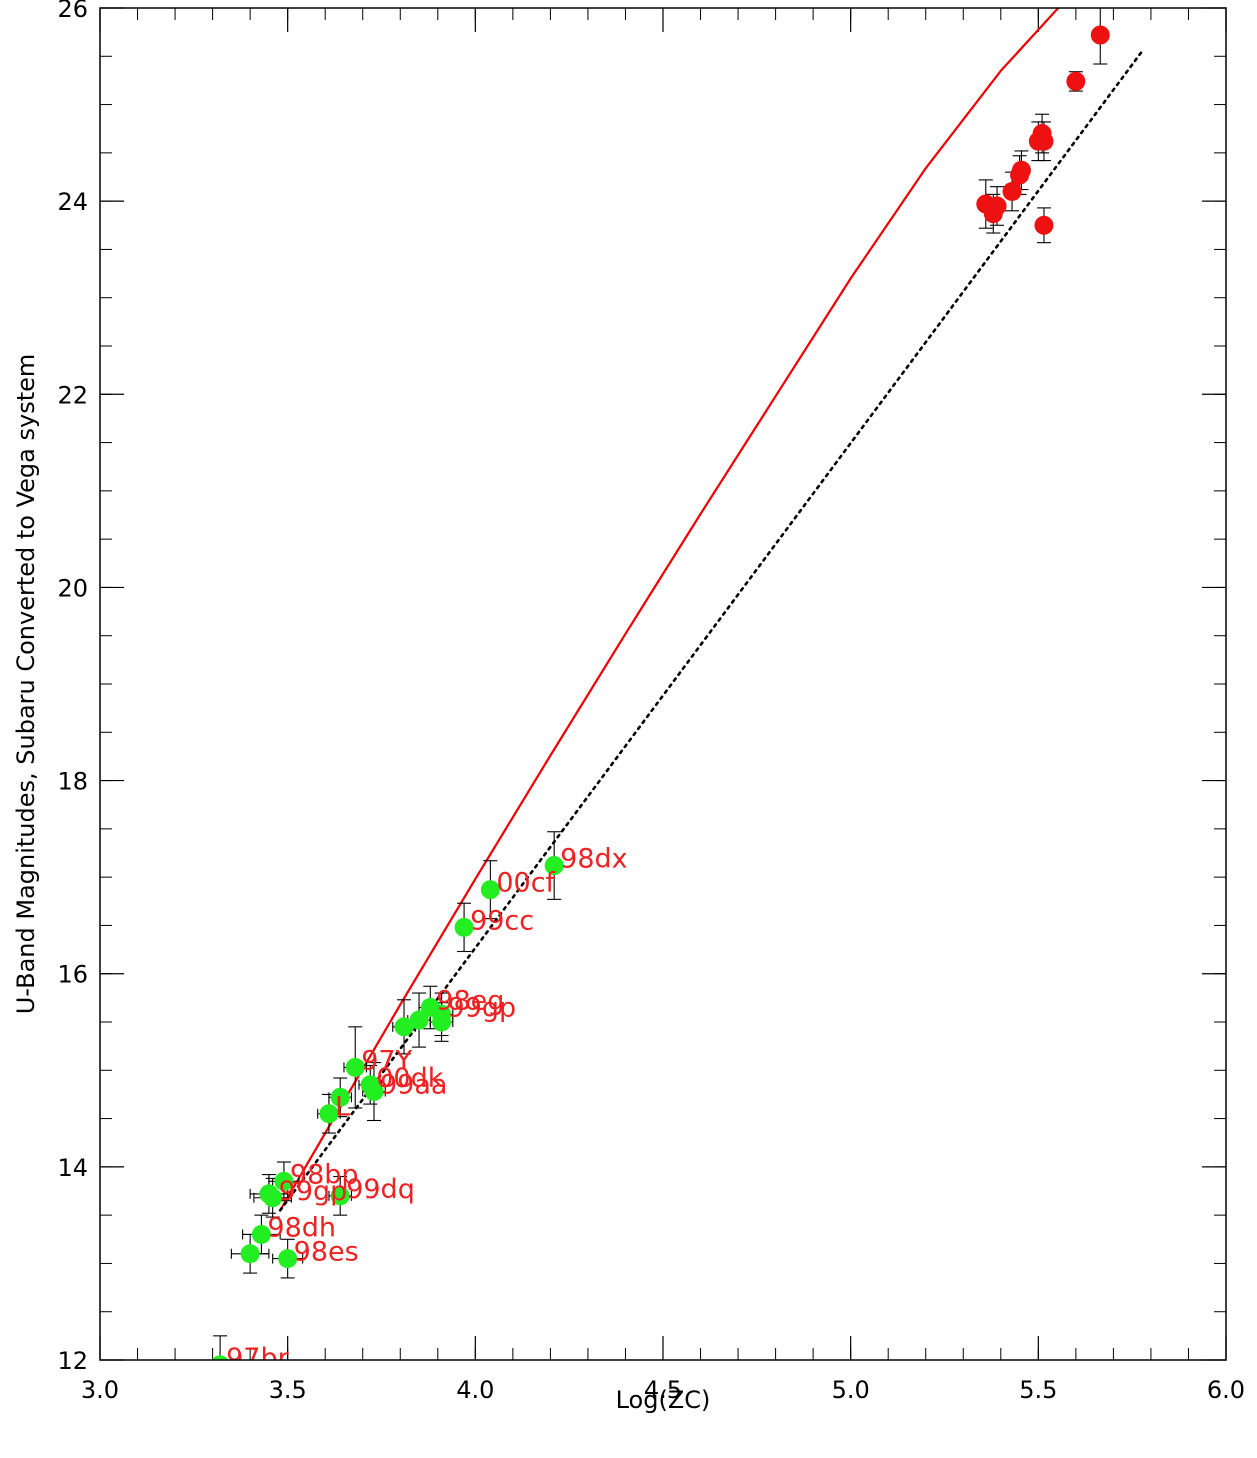 The image size is (1257, 1458). Describe the element at coordinates (72, 588) in the screenshot. I see `y-tick-label: 20` at that location.